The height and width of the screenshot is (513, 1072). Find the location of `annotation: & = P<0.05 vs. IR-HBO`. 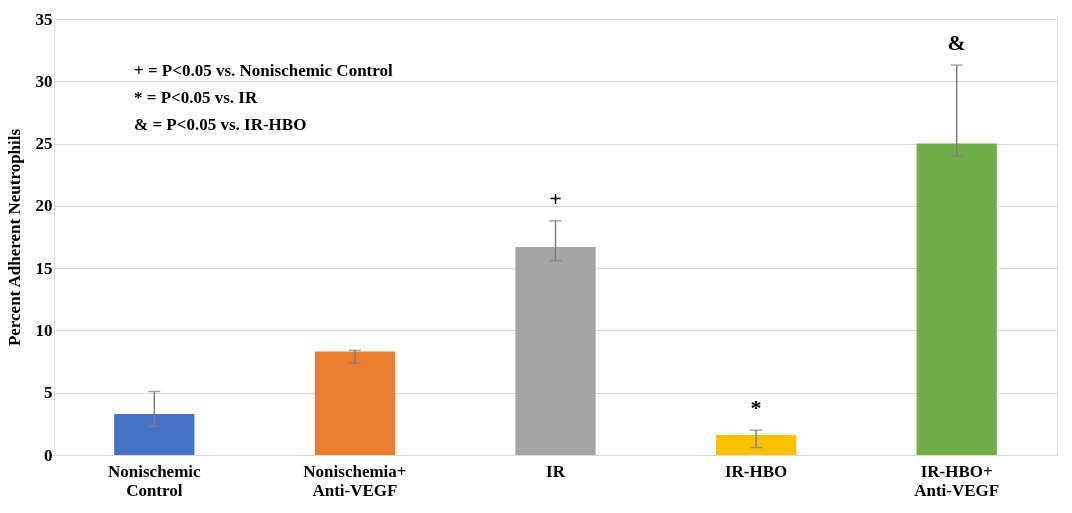

annotation: & = P<0.05 vs. IR-HBO is located at coordinates (220, 124).